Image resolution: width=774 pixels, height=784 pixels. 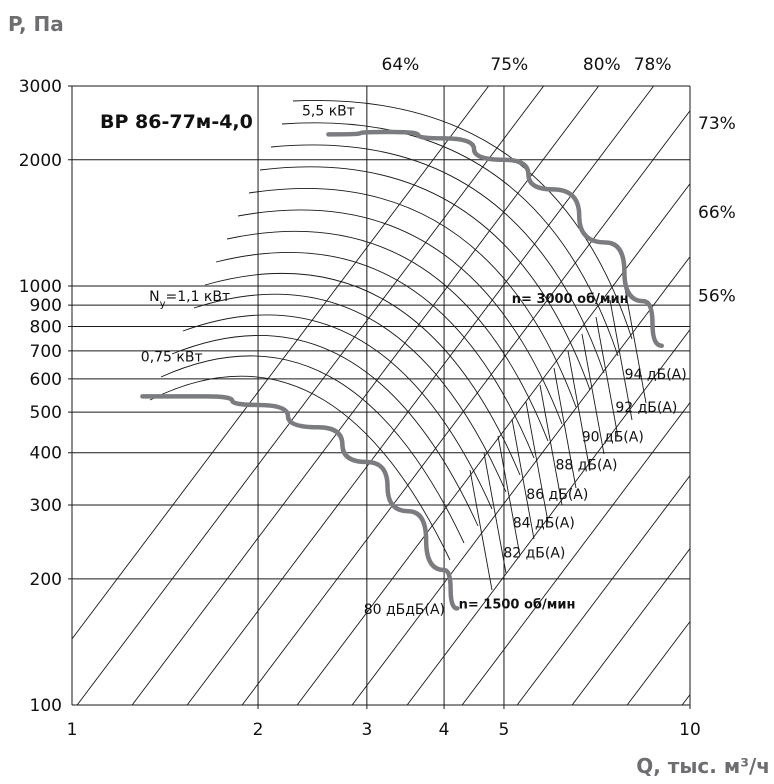 What do you see at coordinates (602, 65) in the screenshot?
I see `efficiency-label: 80%` at bounding box center [602, 65].